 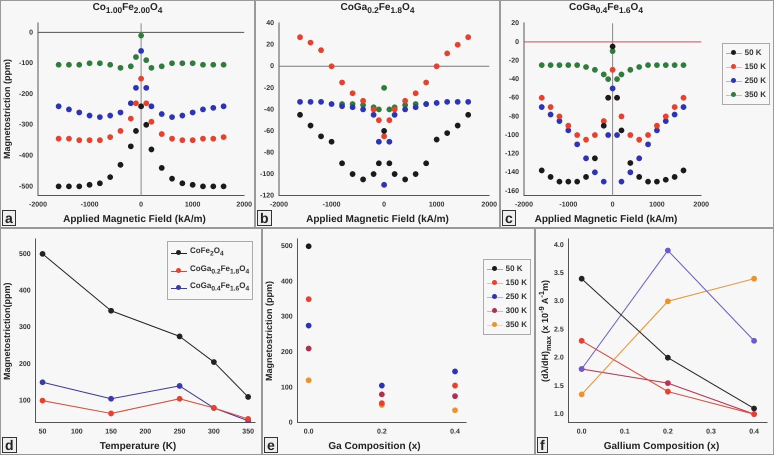 What do you see at coordinates (378, 8) in the screenshot?
I see `chart-title: CoGa$_{0.2}$Fe$_{1.8}$O$_{4}$` at bounding box center [378, 8].